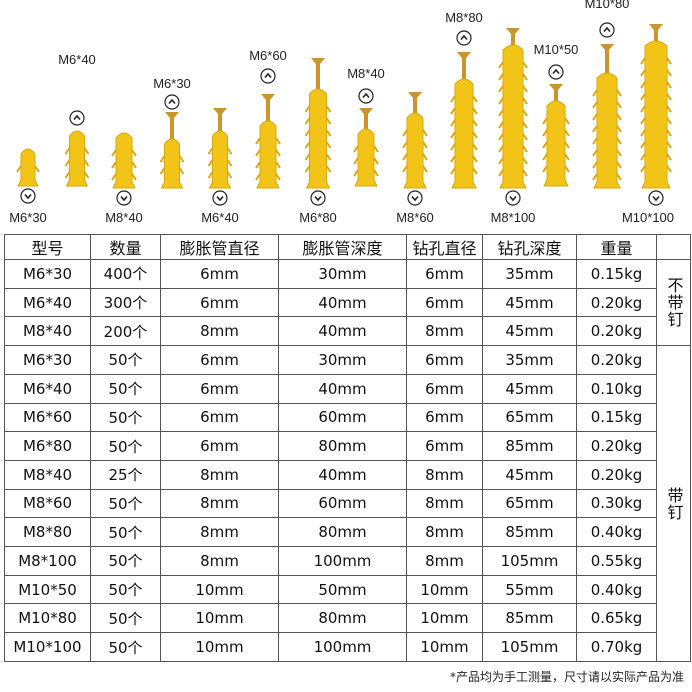 The height and width of the screenshot is (692, 692). I want to click on table-row: M6*40 50个 6mm 40mm 6mm 45mm 0.10kg, so click(347, 388).